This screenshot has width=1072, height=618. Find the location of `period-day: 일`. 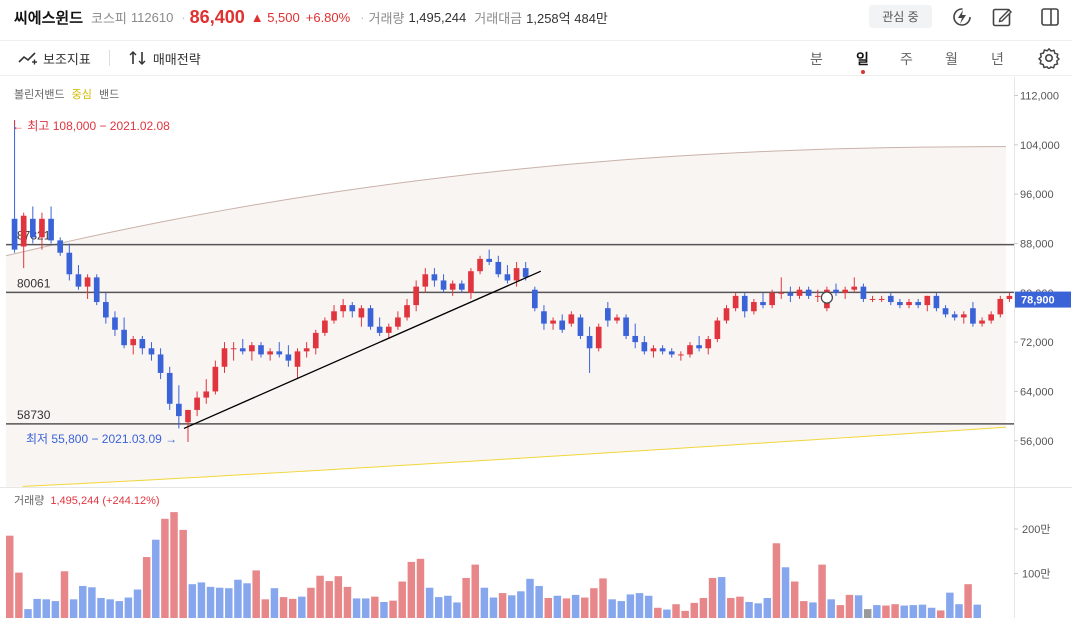

period-day: 일 is located at coordinates (862, 59).